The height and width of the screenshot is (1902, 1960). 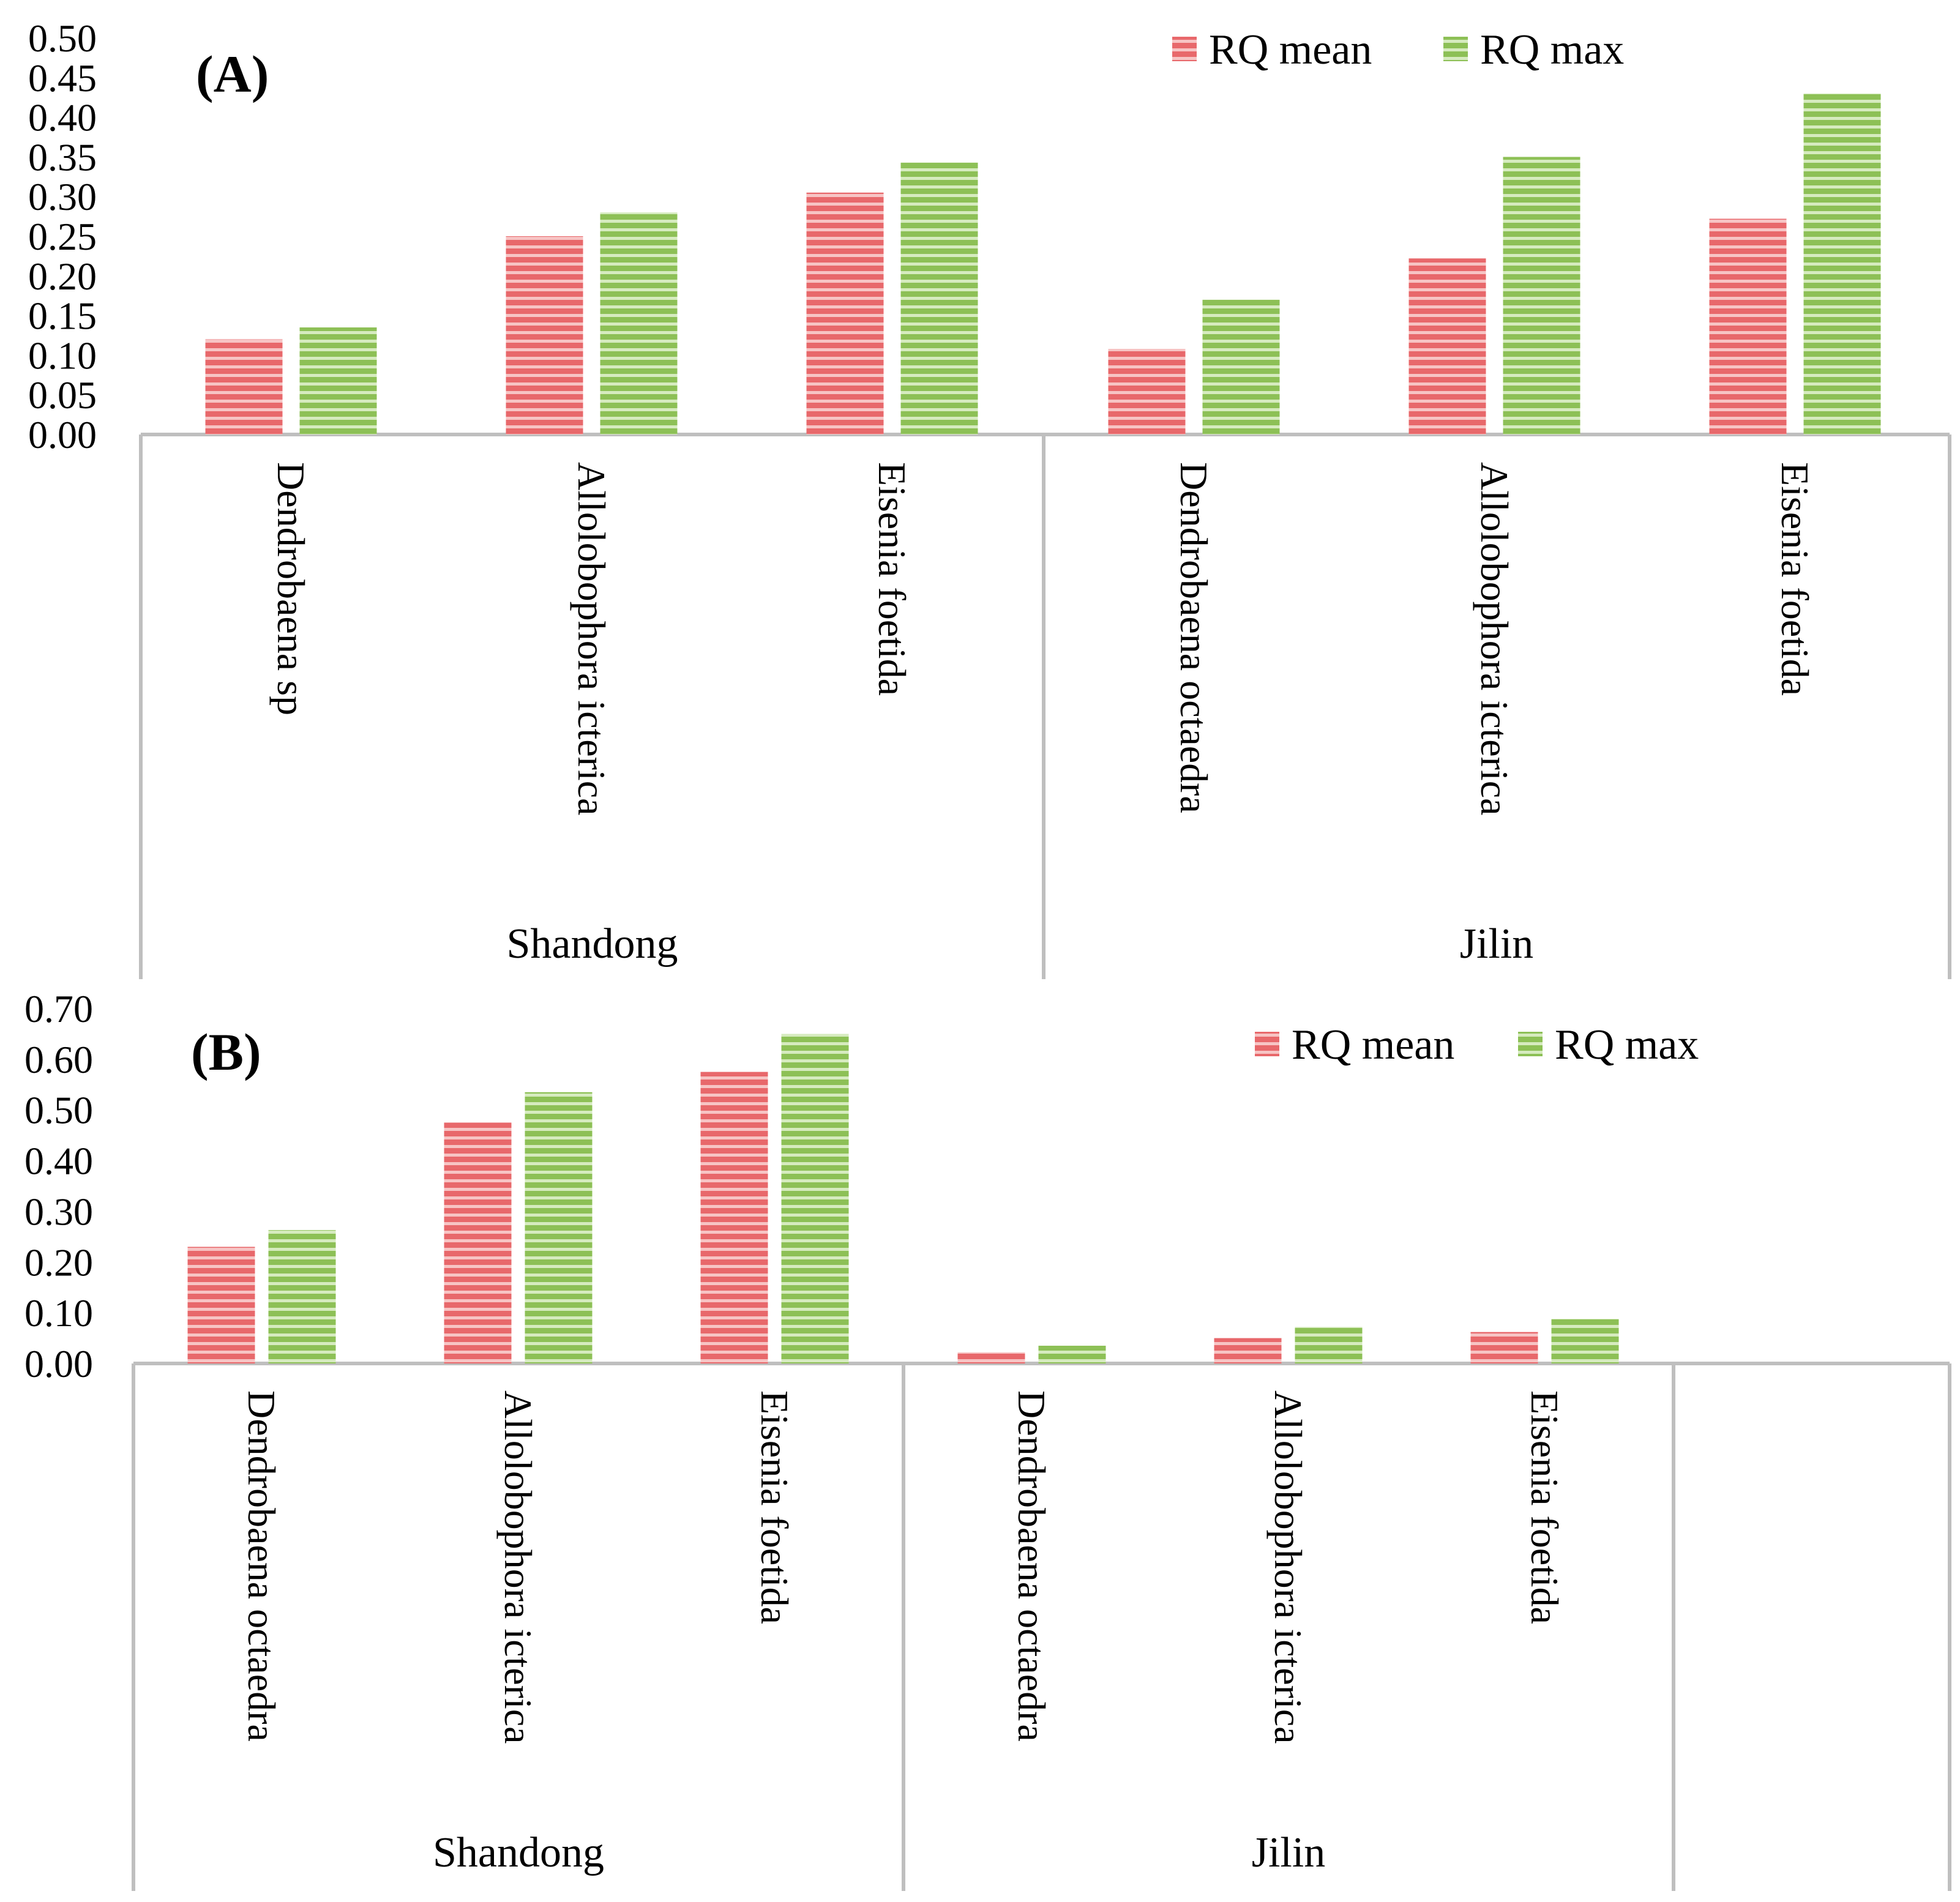 What do you see at coordinates (58, 1009) in the screenshot?
I see `y-tick-label: 0.70` at bounding box center [58, 1009].